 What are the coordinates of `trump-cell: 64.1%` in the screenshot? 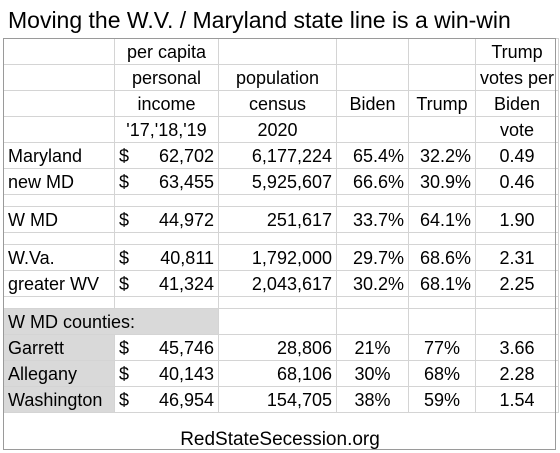 It's located at (442, 219).